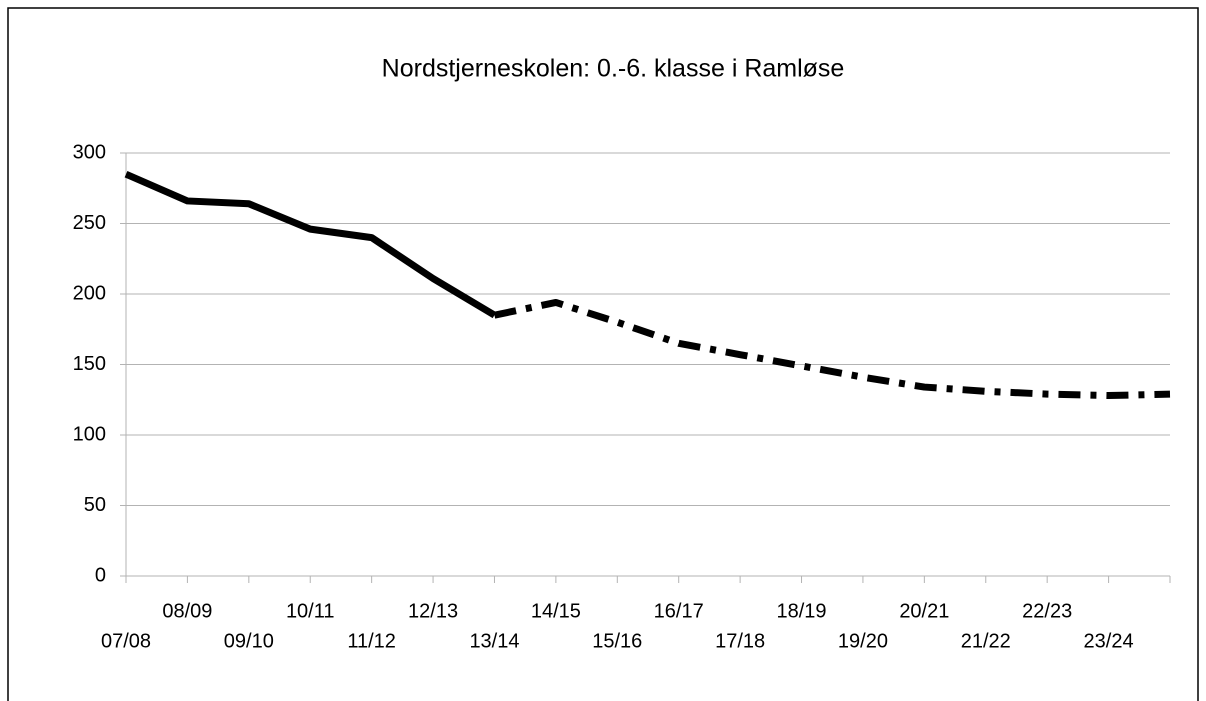 This screenshot has height=701, width=1206. I want to click on x-tick-label: 14/15, so click(556, 611).